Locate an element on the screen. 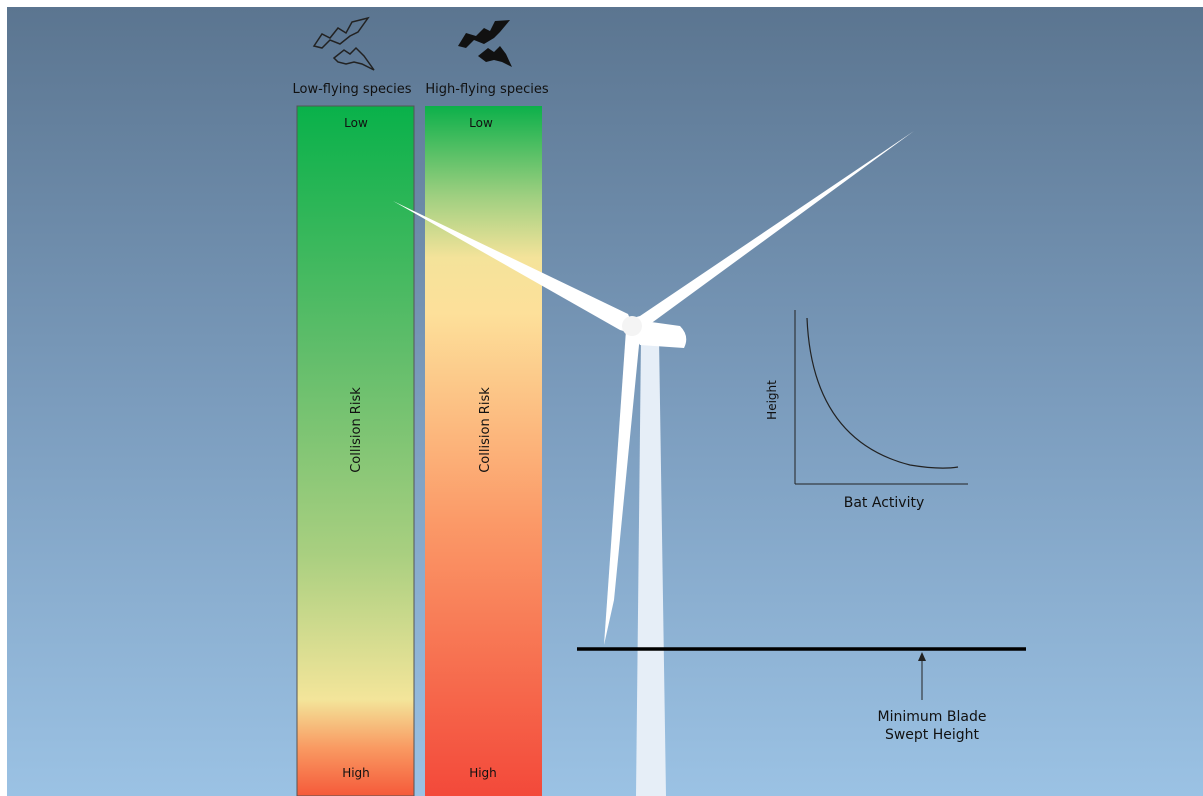  bat-outline-icon is located at coordinates (343, 43).